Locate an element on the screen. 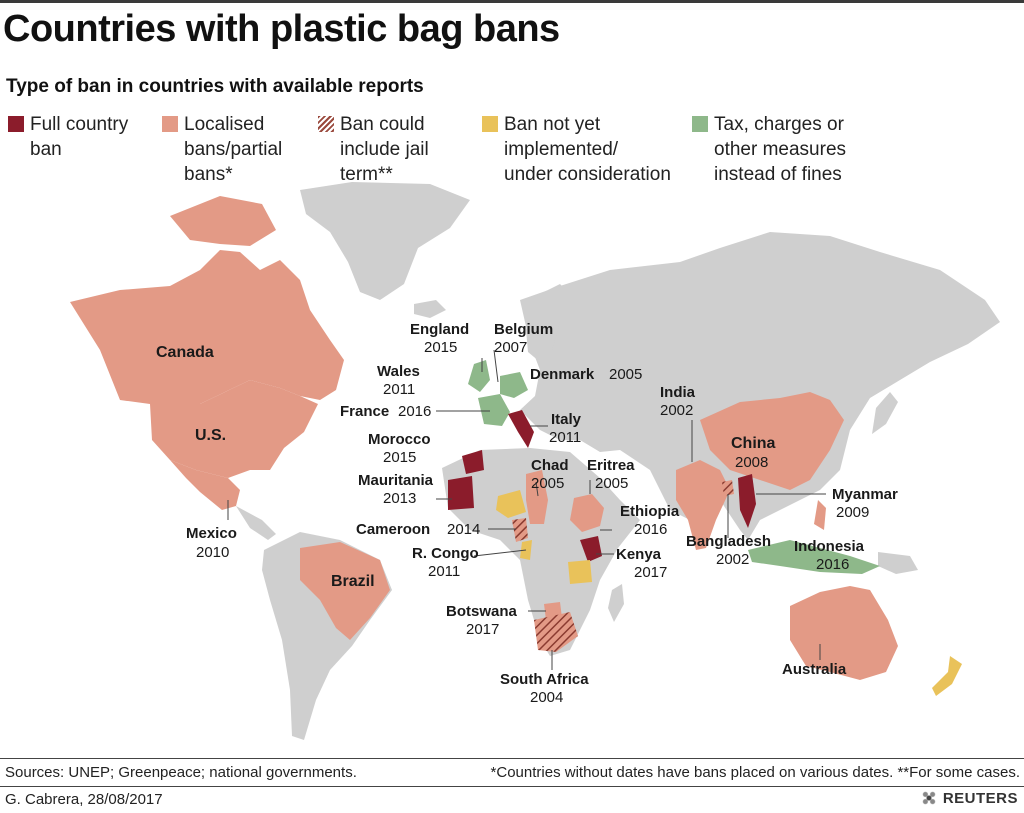 The width and height of the screenshot is (1024, 813). australia-shape is located at coordinates (844, 633).